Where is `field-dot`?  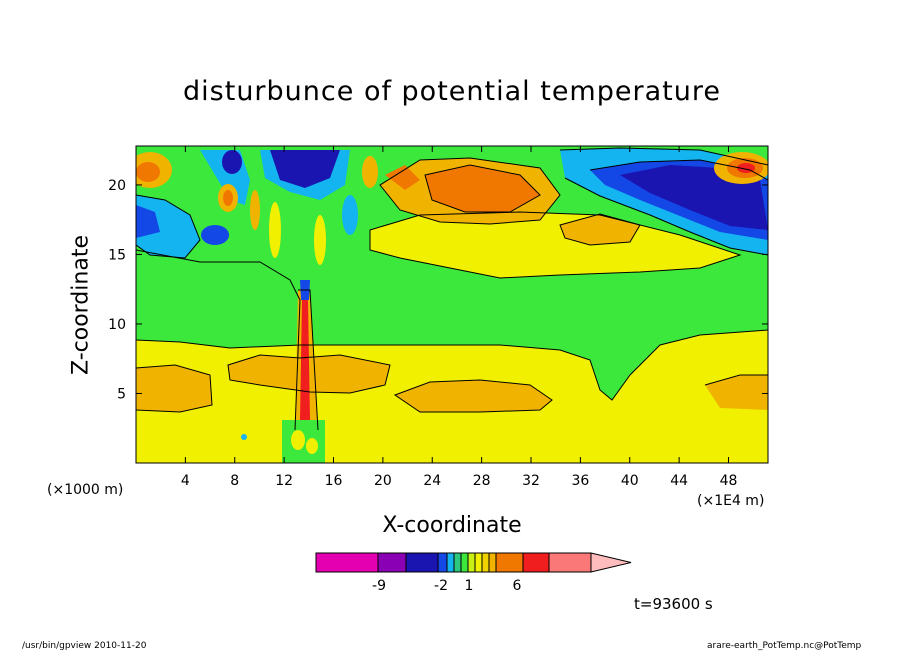
field-dot is located at coordinates (244, 437).